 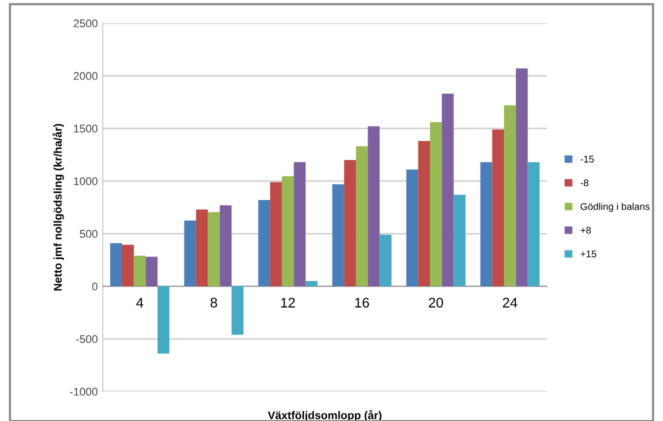 What do you see at coordinates (214, 303) in the screenshot?
I see `x-tick-label: 8` at bounding box center [214, 303].